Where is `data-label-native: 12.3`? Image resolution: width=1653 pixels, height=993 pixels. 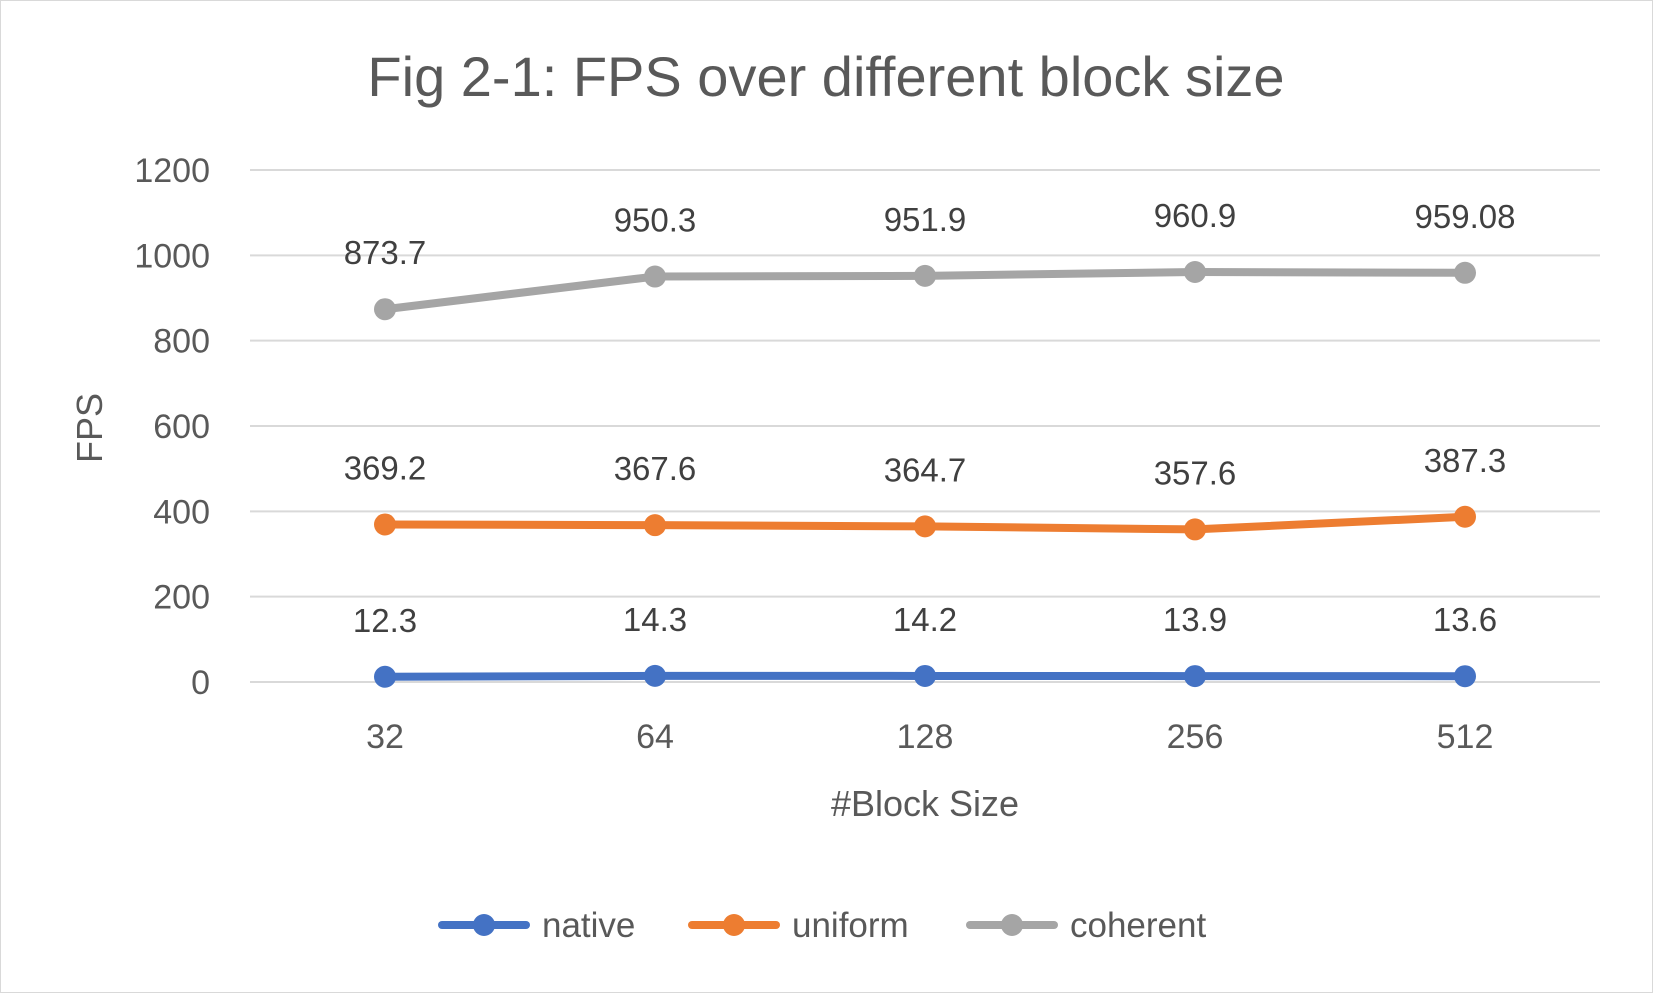
data-label-native: 12.3 is located at coordinates (385, 620).